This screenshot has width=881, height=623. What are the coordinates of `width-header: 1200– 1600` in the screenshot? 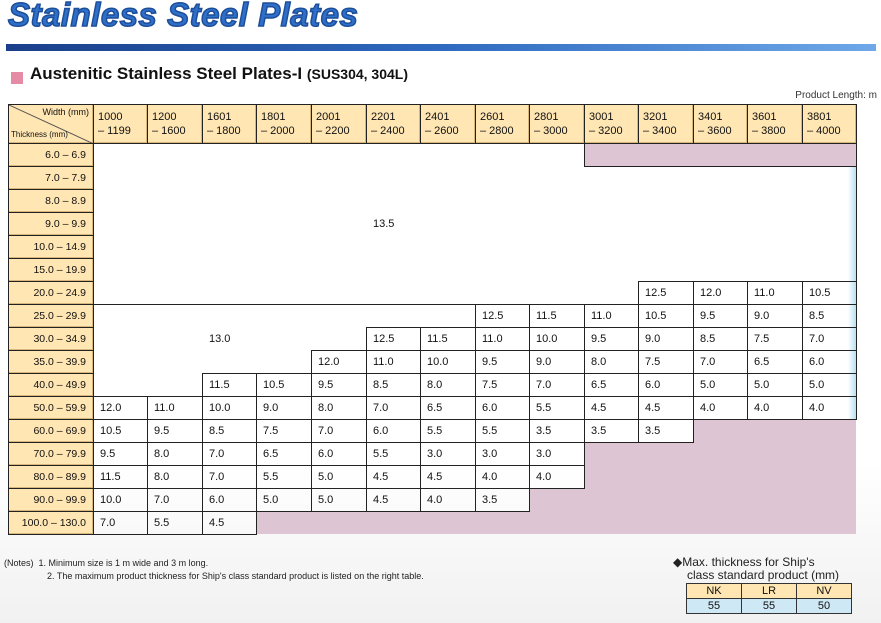 It's located at (174, 123).